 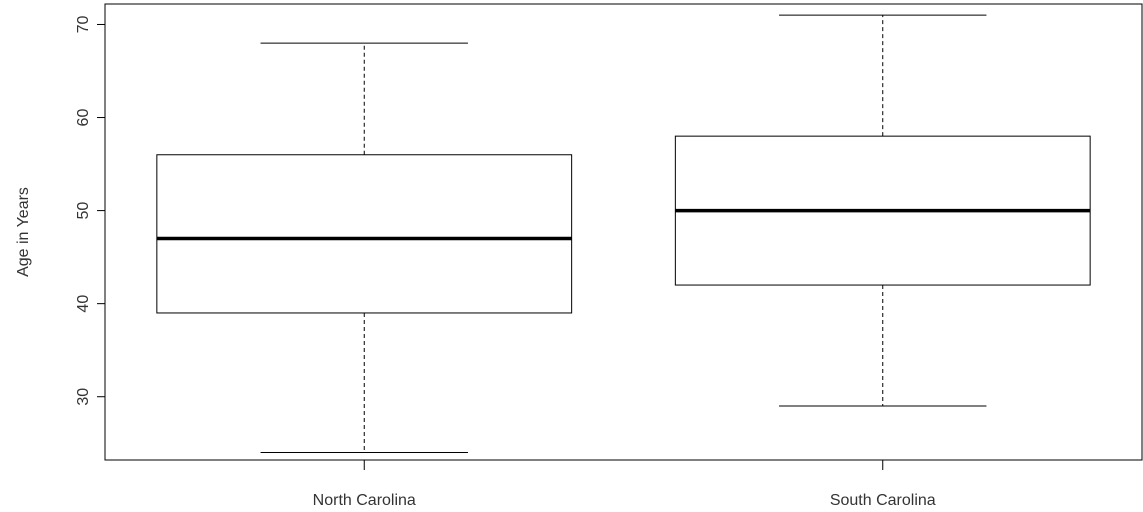 What do you see at coordinates (83, 397) in the screenshot?
I see `y-tick-label: 30` at bounding box center [83, 397].